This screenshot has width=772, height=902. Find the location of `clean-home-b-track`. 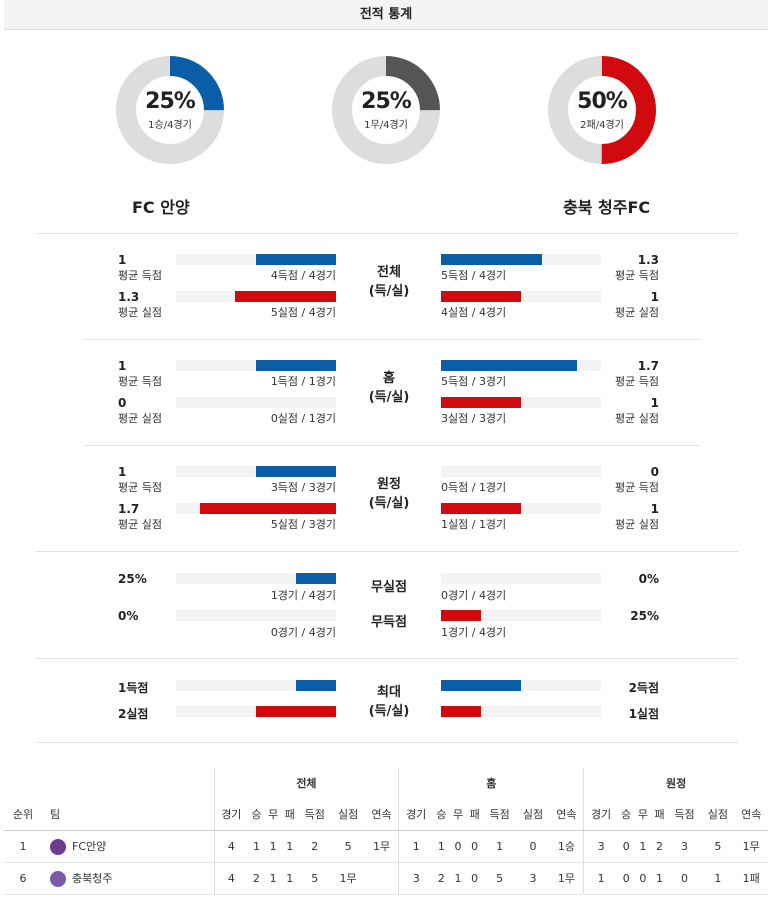

clean-home-b-track is located at coordinates (256, 615).